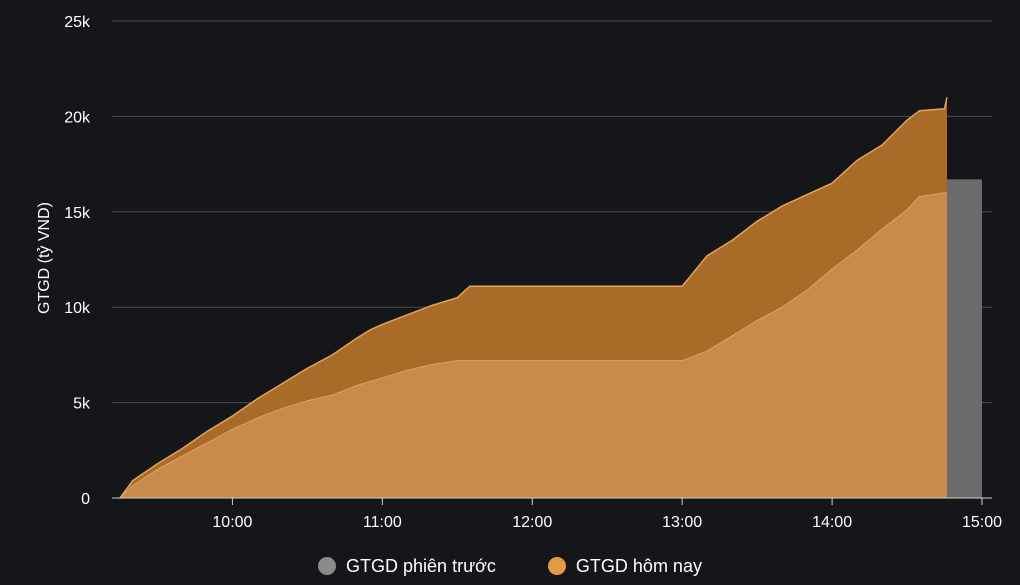  What do you see at coordinates (77, 213) in the screenshot?
I see `y-tick-label: 15k` at bounding box center [77, 213].